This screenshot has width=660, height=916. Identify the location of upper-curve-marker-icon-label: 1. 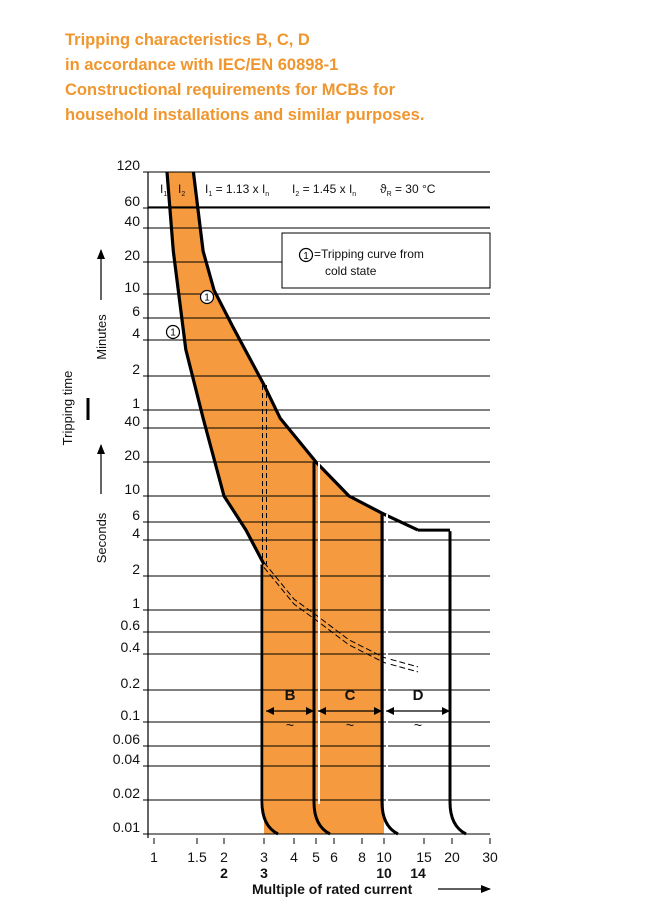
(207, 298).